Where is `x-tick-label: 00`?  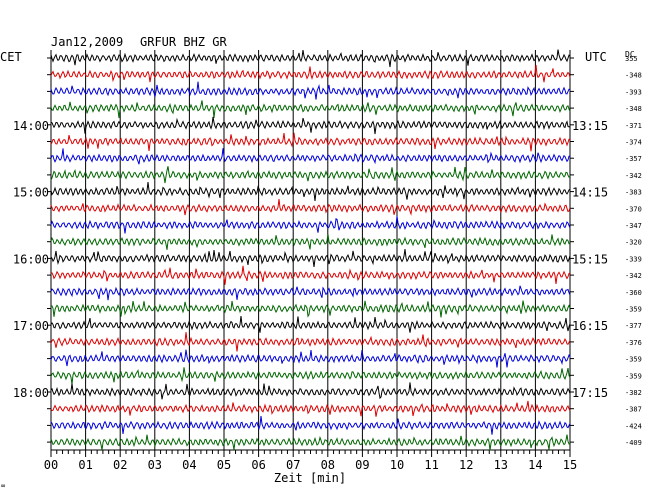
x-tick-label: 00 is located at coordinates (51, 465).